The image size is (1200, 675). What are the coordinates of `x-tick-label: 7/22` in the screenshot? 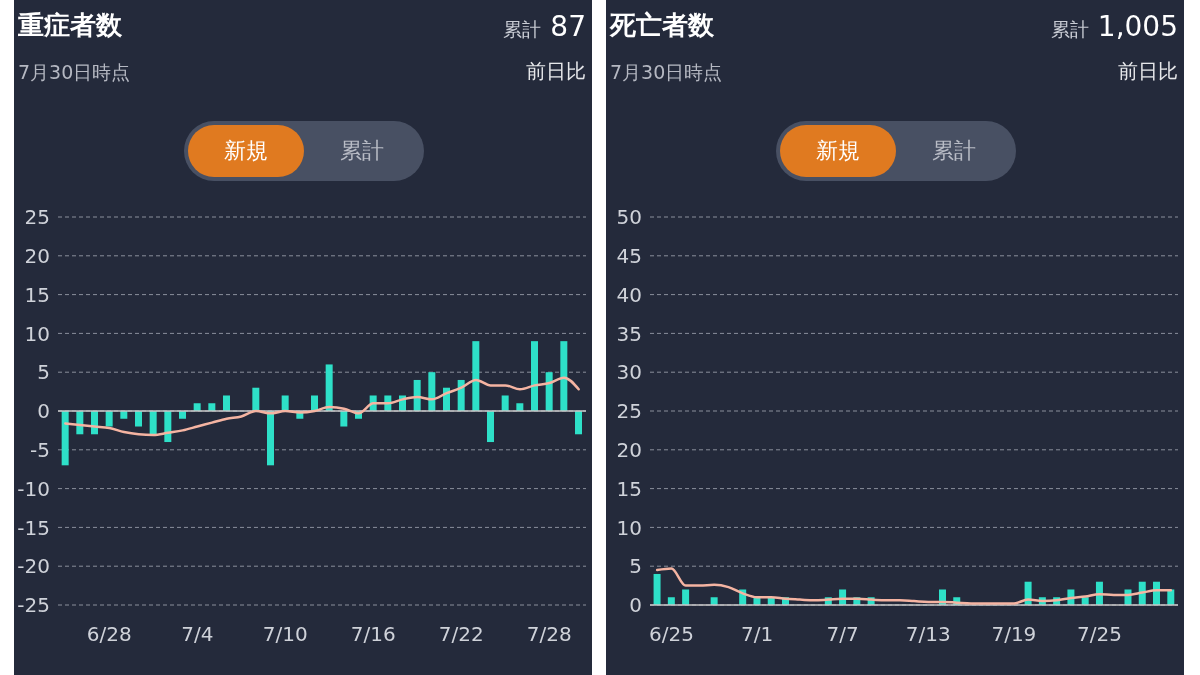 It's located at (461, 634).